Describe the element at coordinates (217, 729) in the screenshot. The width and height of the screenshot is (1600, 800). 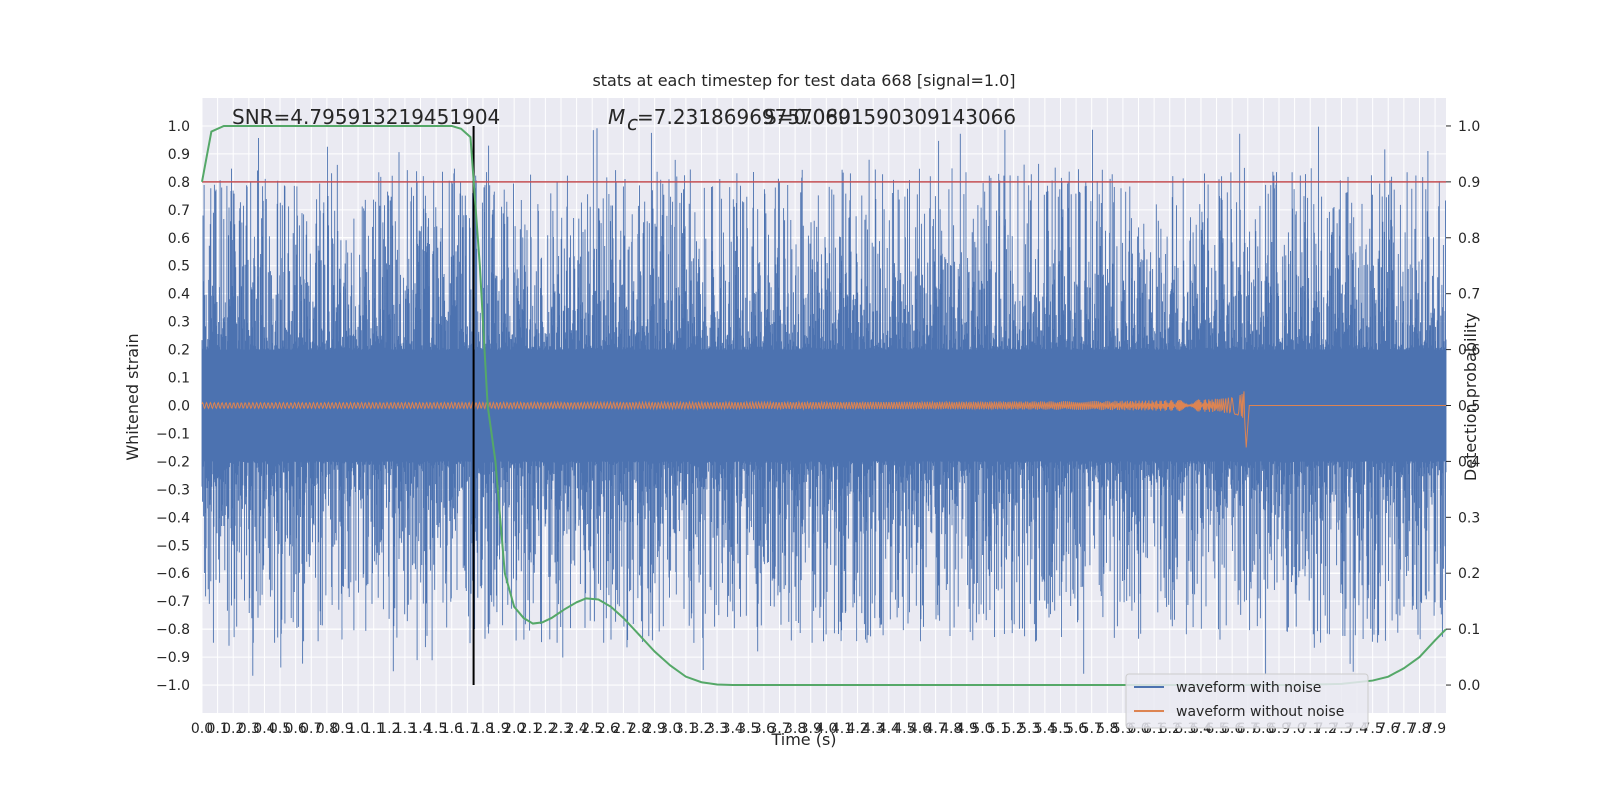
I see `x-tick-label: 0.1` at that location.